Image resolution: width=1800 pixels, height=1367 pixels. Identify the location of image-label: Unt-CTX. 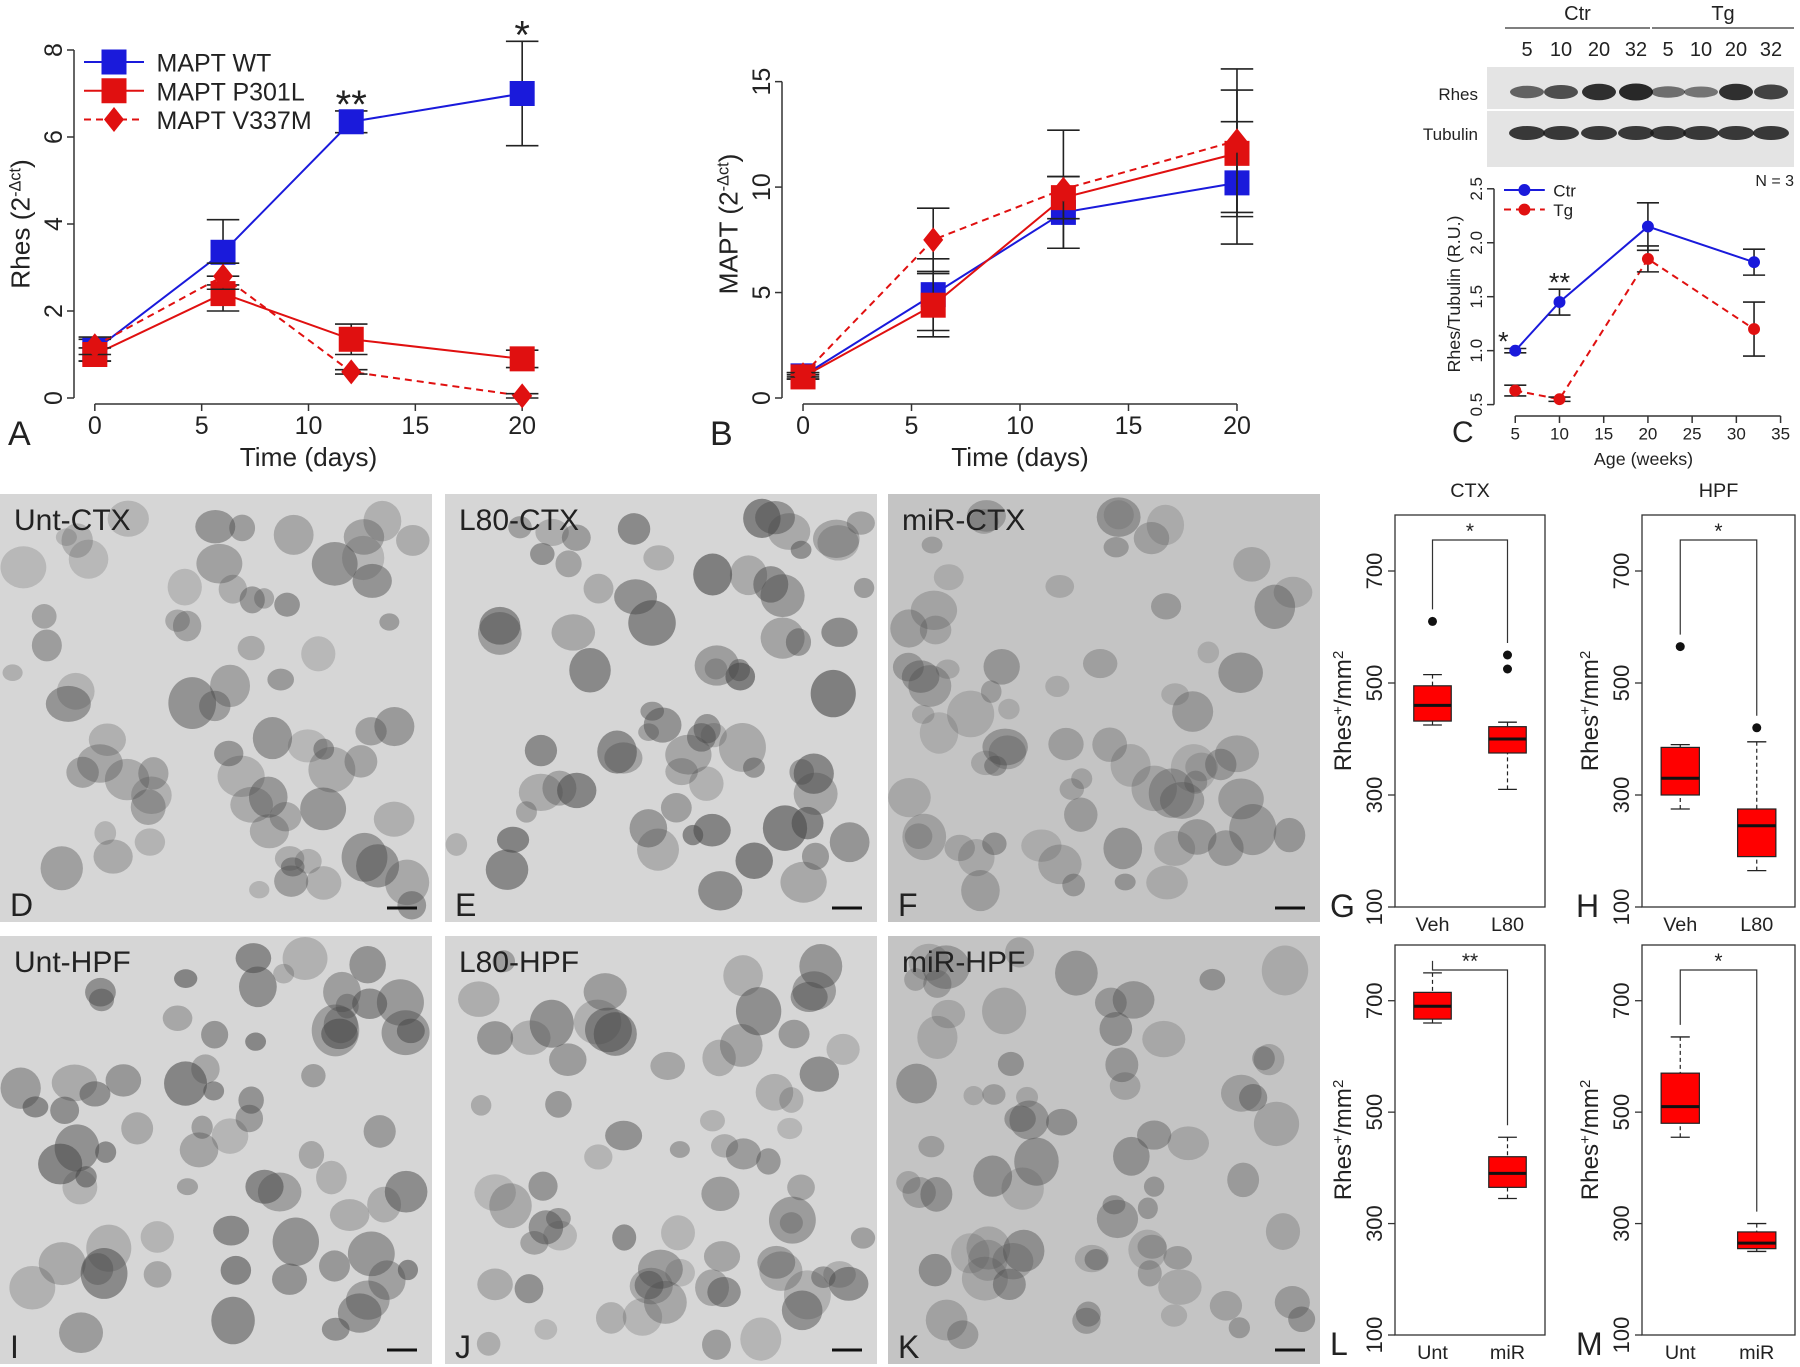
(72, 520).